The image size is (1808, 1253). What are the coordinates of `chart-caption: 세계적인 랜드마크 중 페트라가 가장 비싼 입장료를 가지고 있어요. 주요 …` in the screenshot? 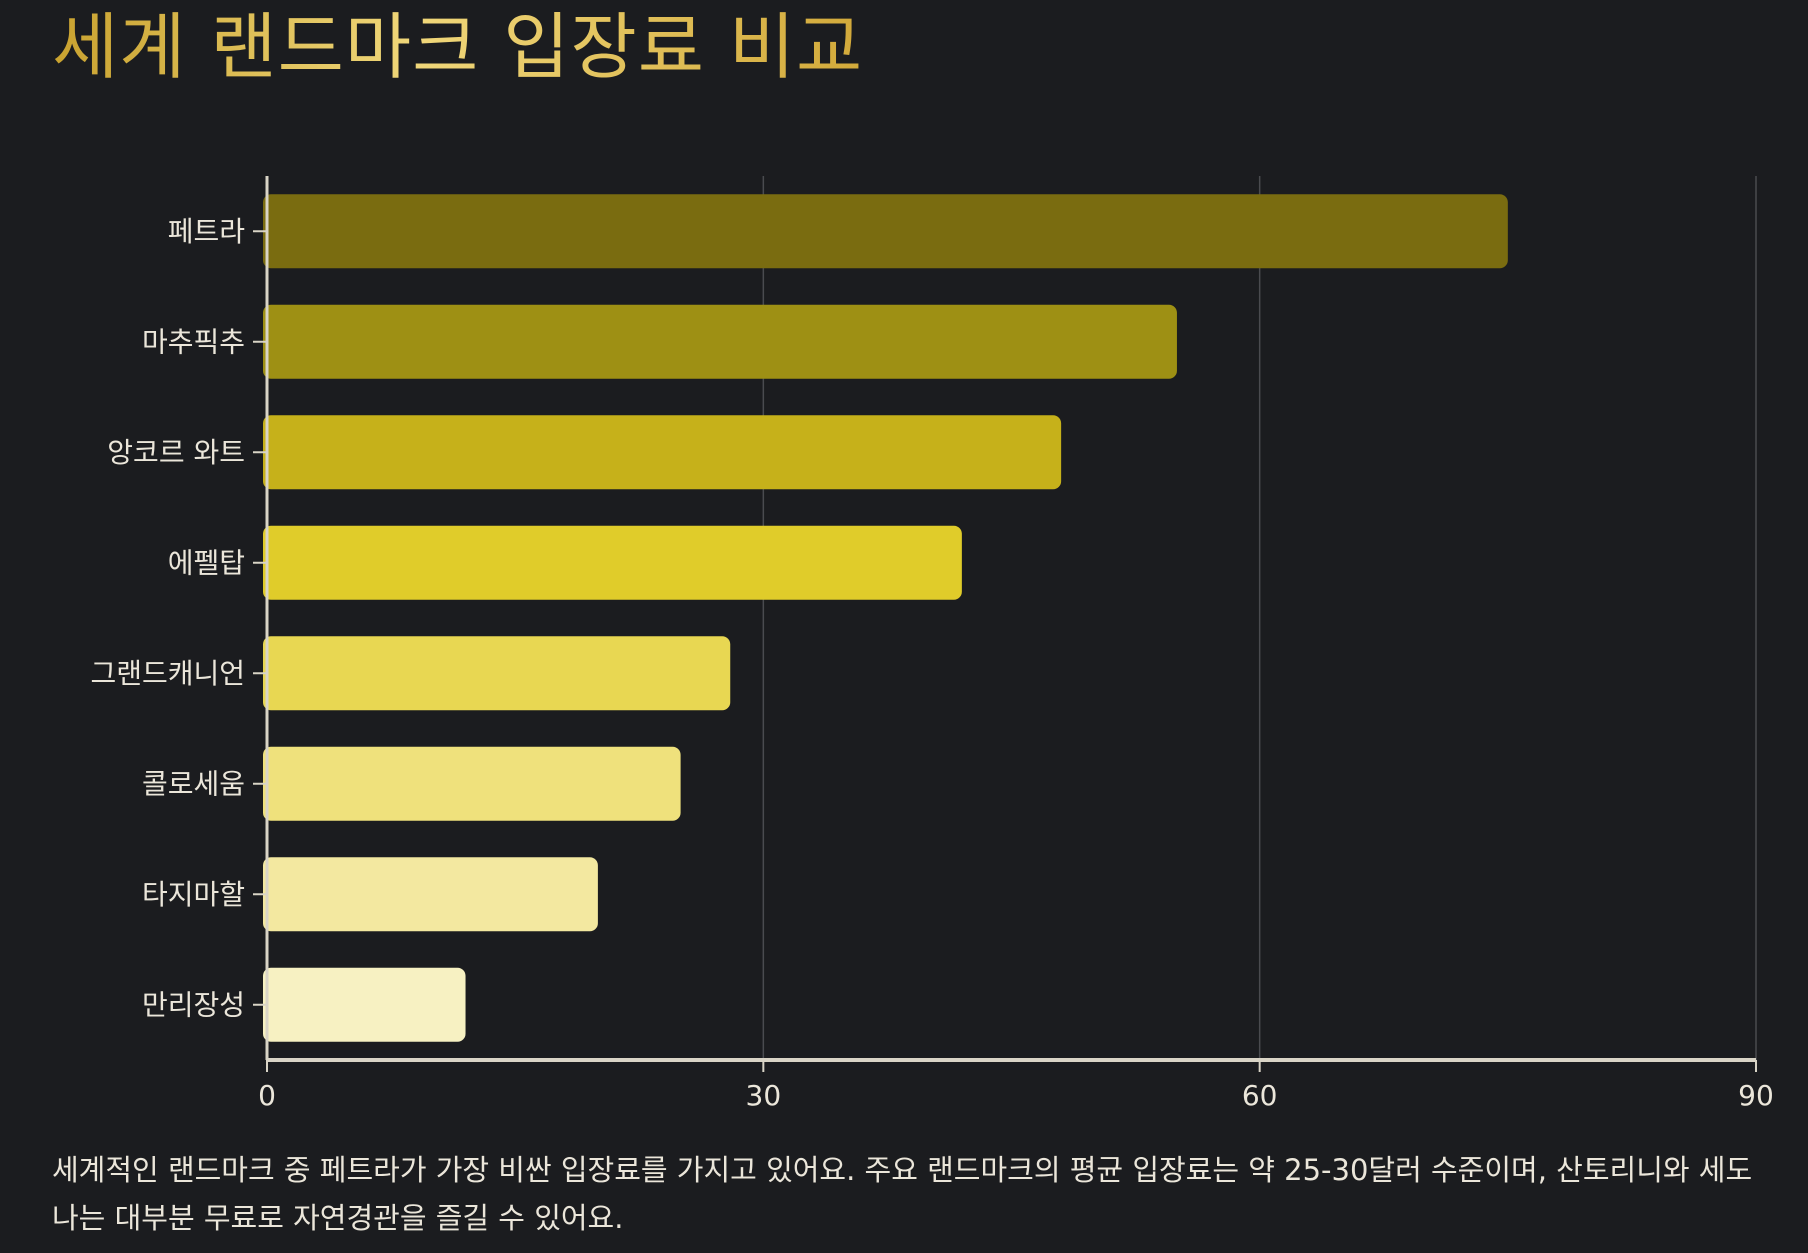 It's located at (902, 1194).